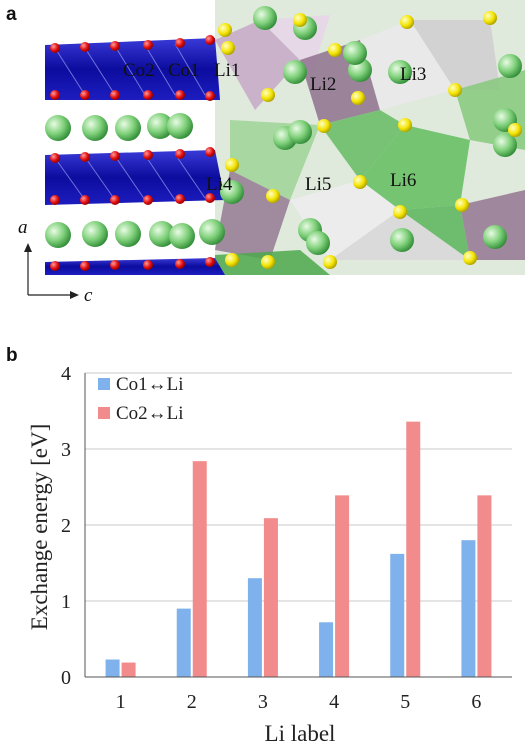 Image resolution: width=525 pixels, height=750 pixels. Describe the element at coordinates (413, 549) in the screenshot. I see `bar-s2-c5` at that location.